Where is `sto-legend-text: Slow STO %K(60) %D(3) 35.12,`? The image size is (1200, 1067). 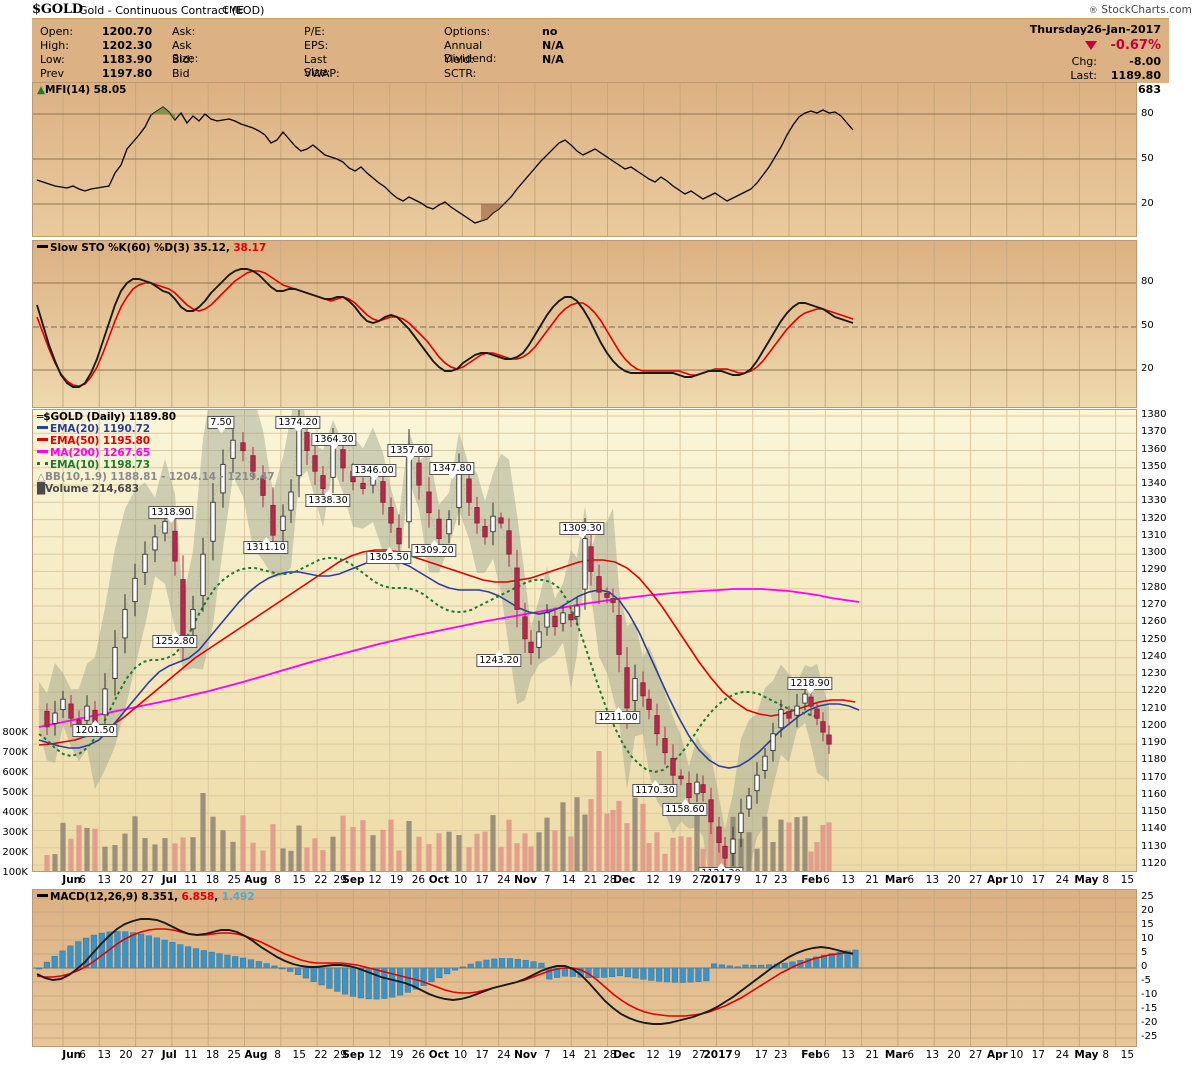
sto-legend-text: Slow STO %K(60) %D(3) 35.12, is located at coordinates (140, 248).